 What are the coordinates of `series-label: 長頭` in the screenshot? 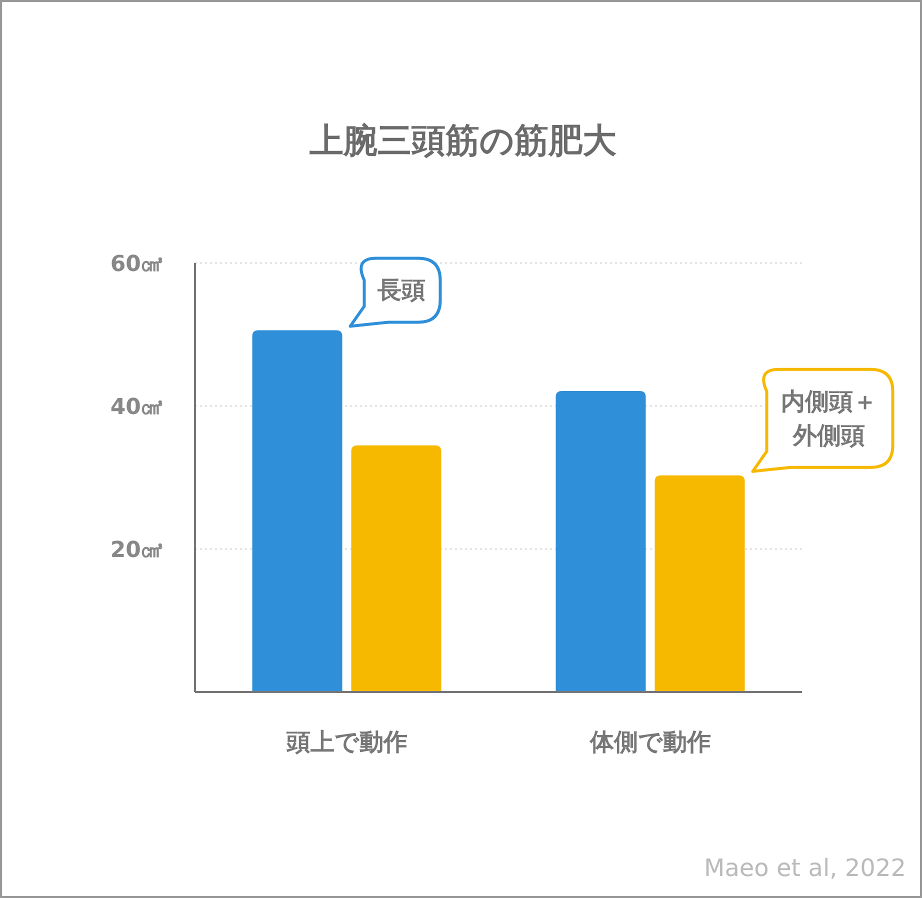 It's located at (401, 290).